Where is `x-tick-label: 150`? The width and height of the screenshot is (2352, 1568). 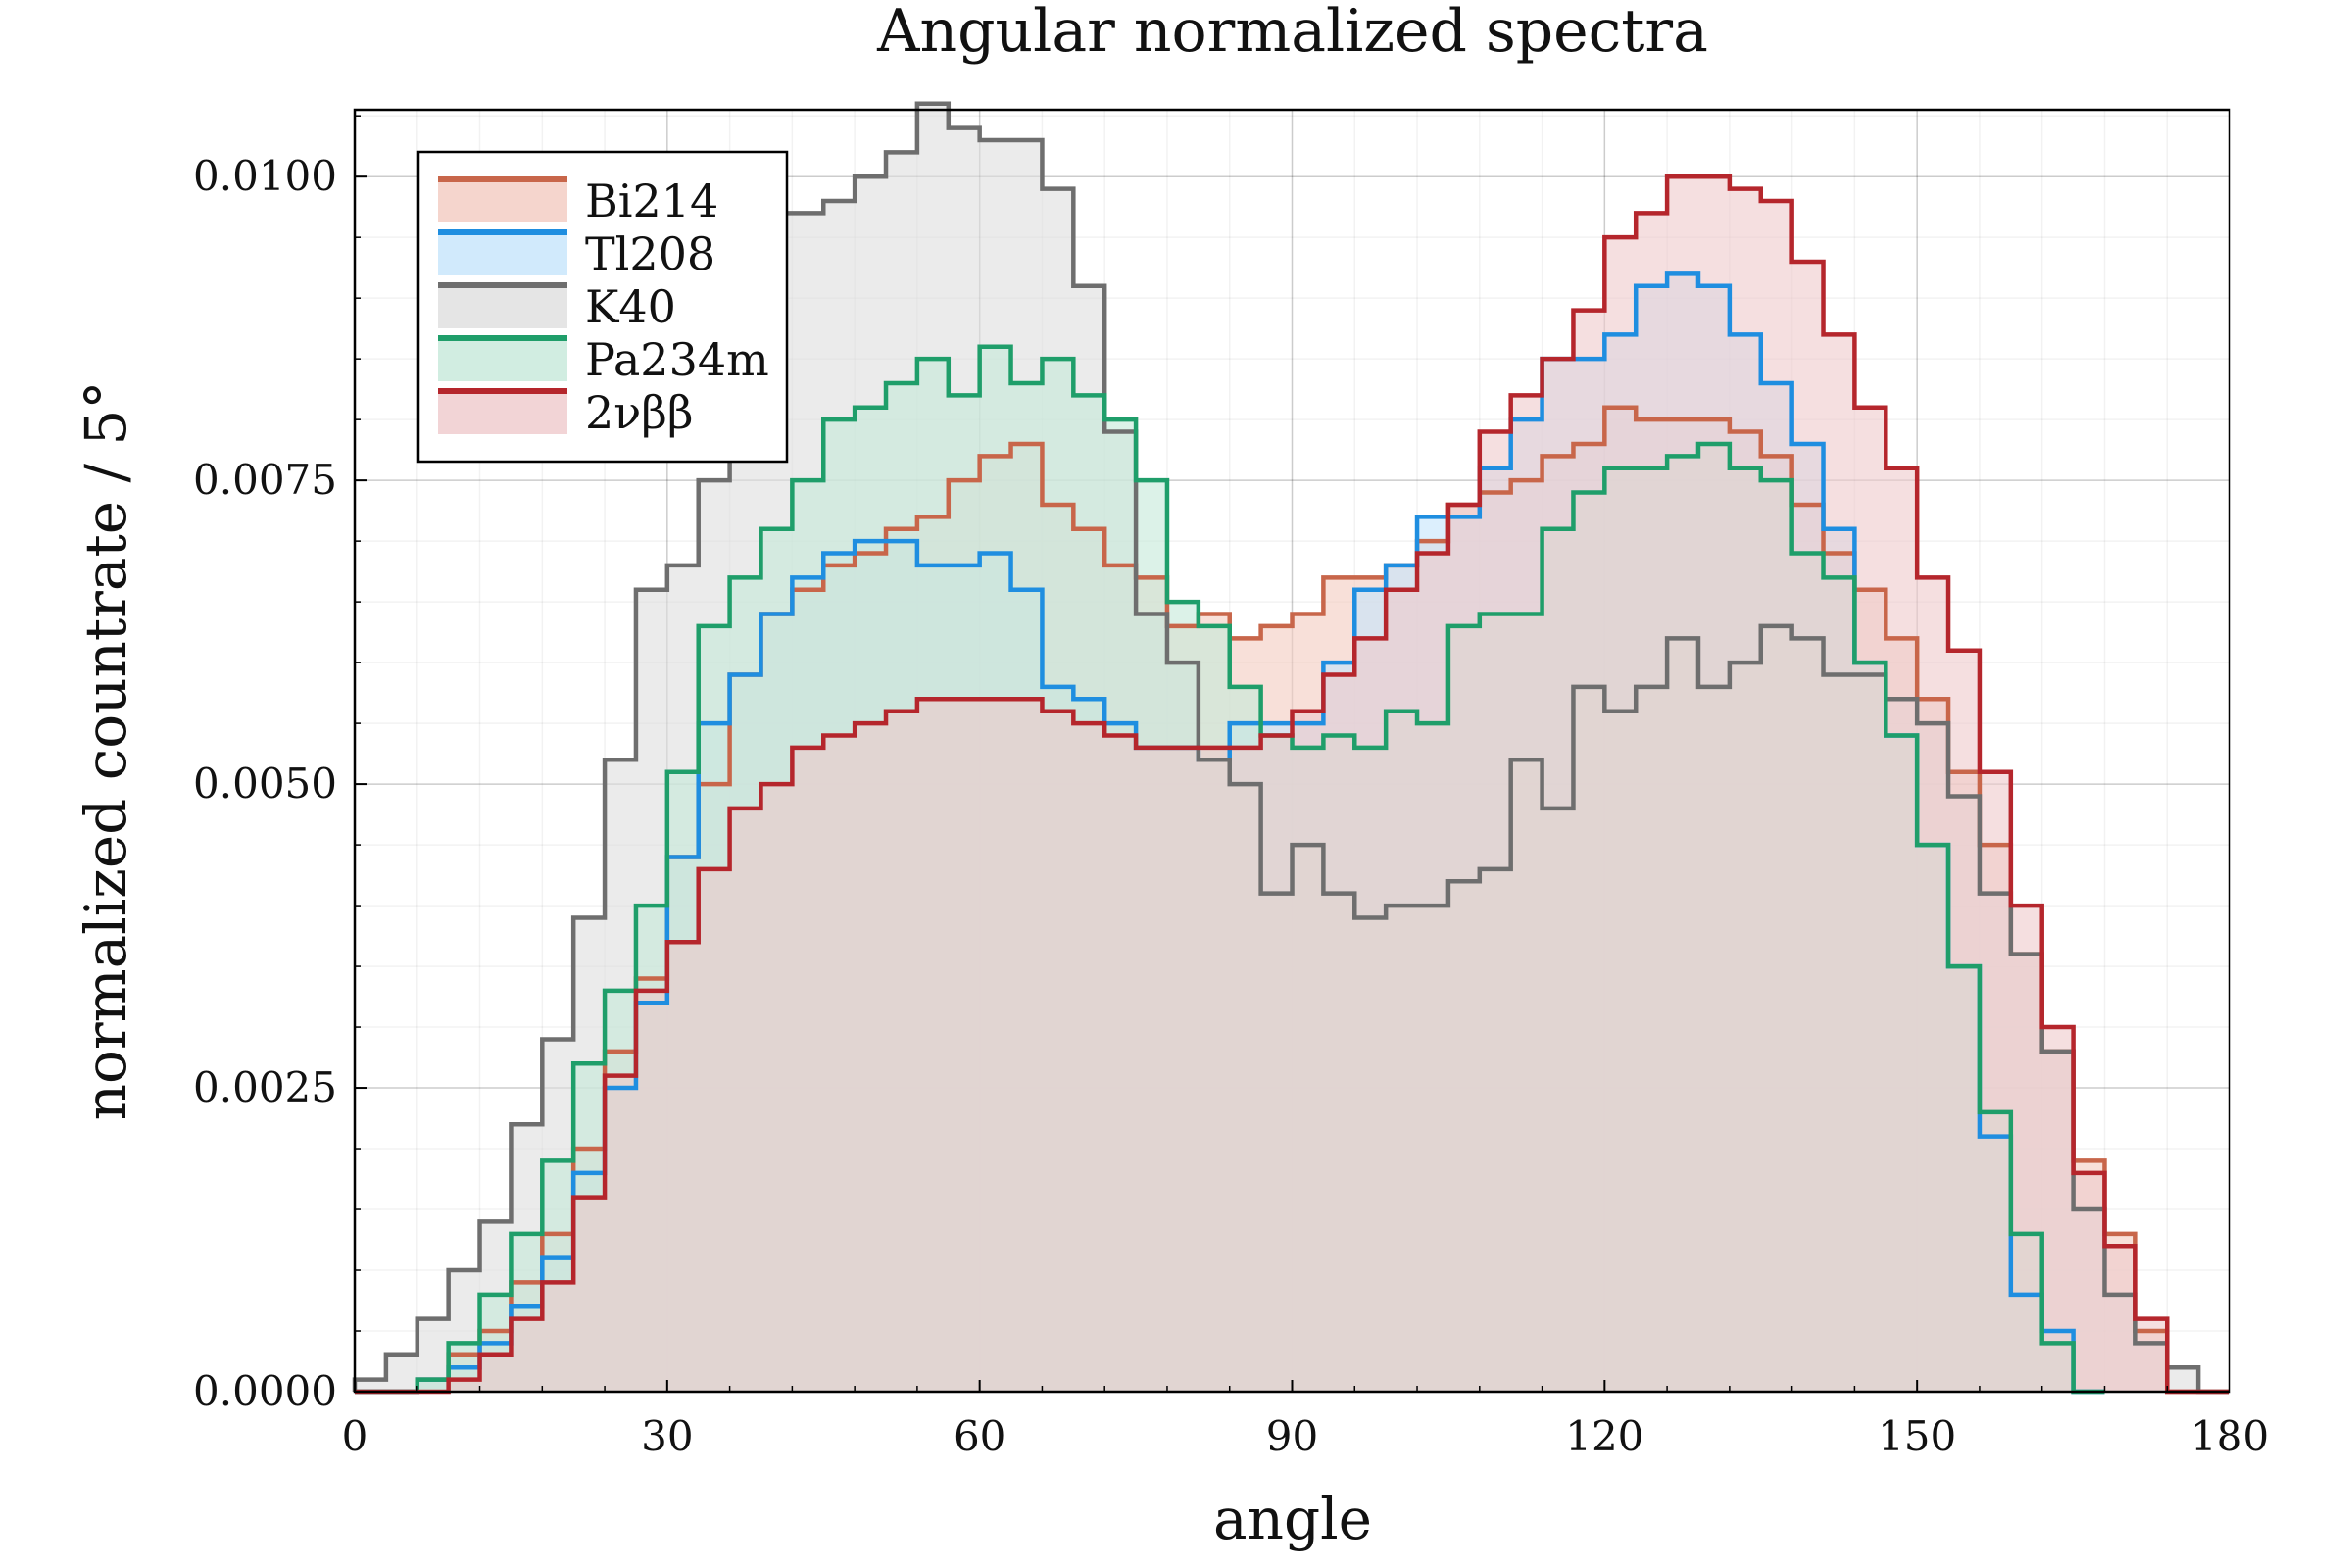
x-tick-label: 150 is located at coordinates (1917, 1436).